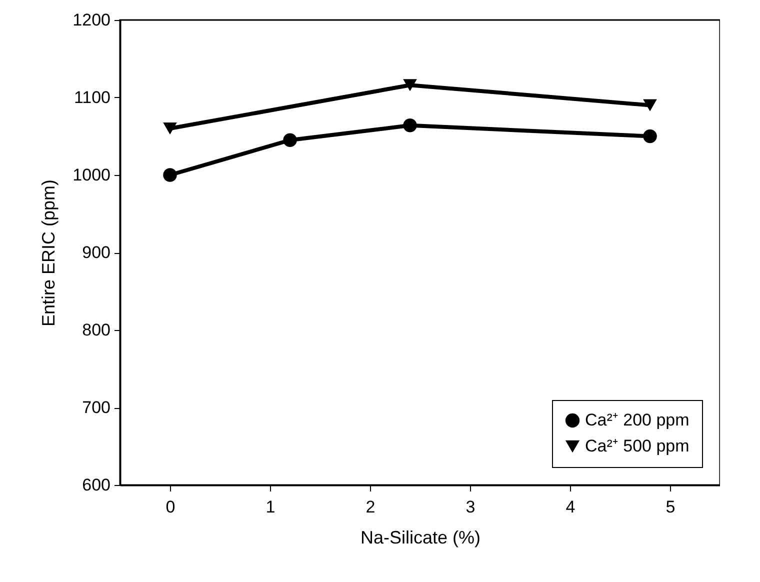 This screenshot has width=760, height=582. What do you see at coordinates (471, 507) in the screenshot?
I see `x-tick-label: 3` at bounding box center [471, 507].